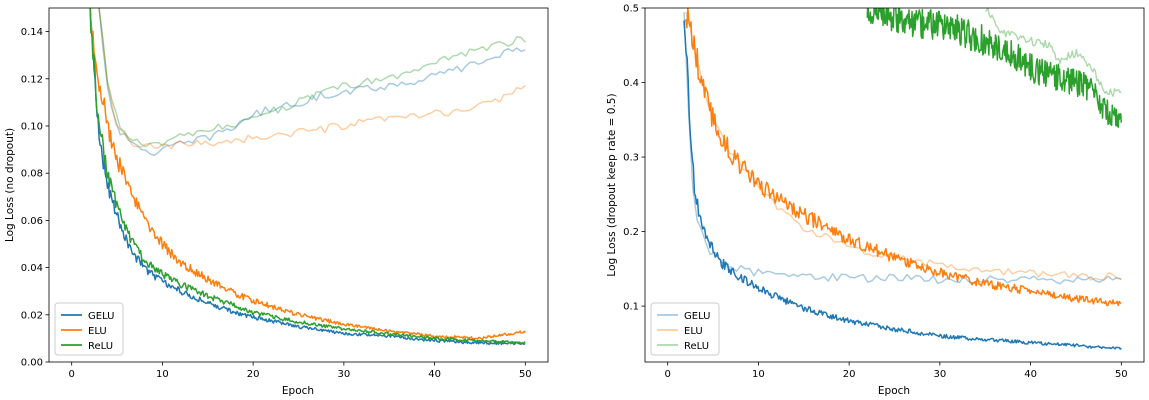  What do you see at coordinates (1030, 374) in the screenshot?
I see `right-x-tick-label: 40` at bounding box center [1030, 374].